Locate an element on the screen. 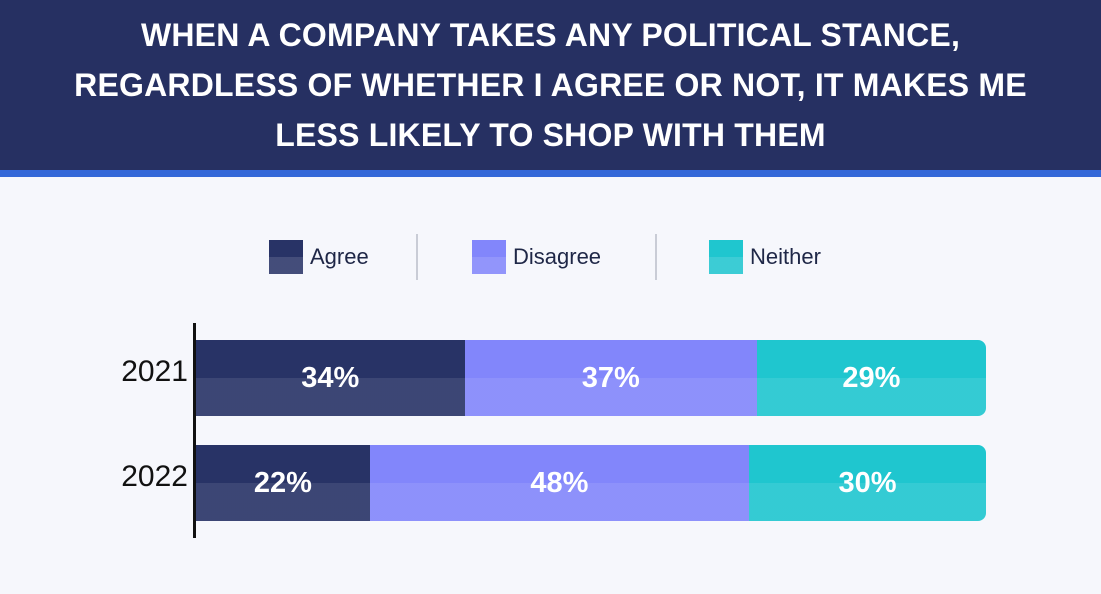  category-label-2022: 2022 is located at coordinates (154, 476).